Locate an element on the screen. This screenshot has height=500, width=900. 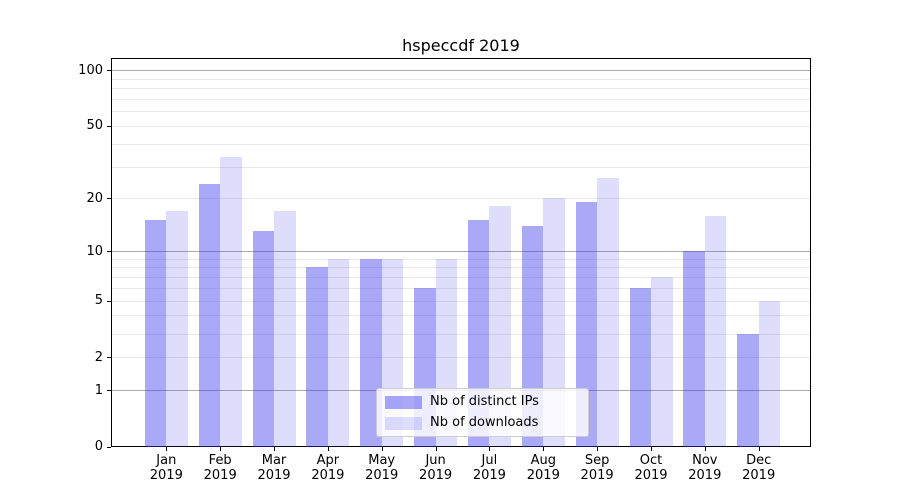
legend-label-downloads: Nb of downloads is located at coordinates (484, 422).